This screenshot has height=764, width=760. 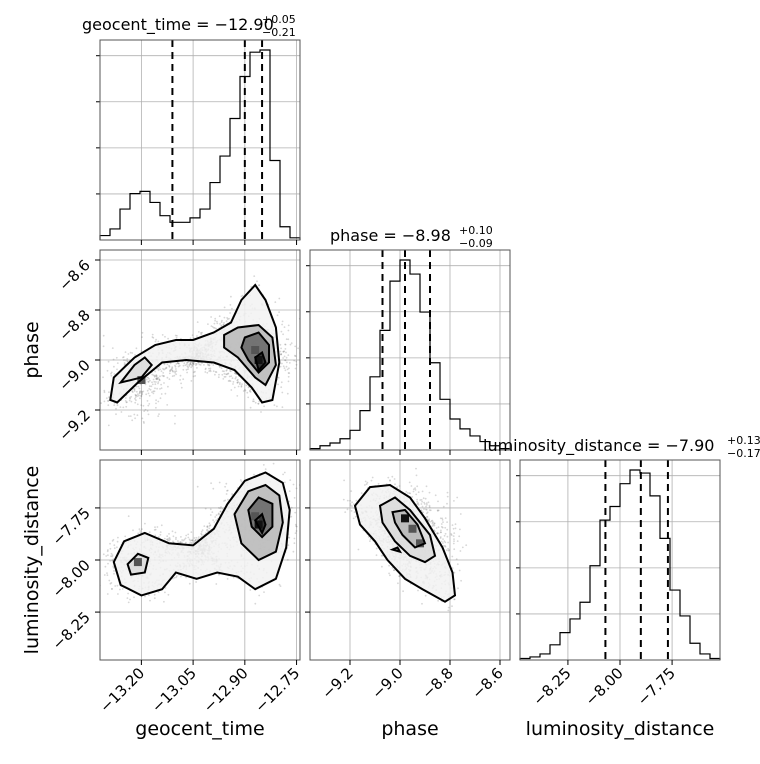 I want to click on x-tick-label: −13.20, so click(x=122, y=690).